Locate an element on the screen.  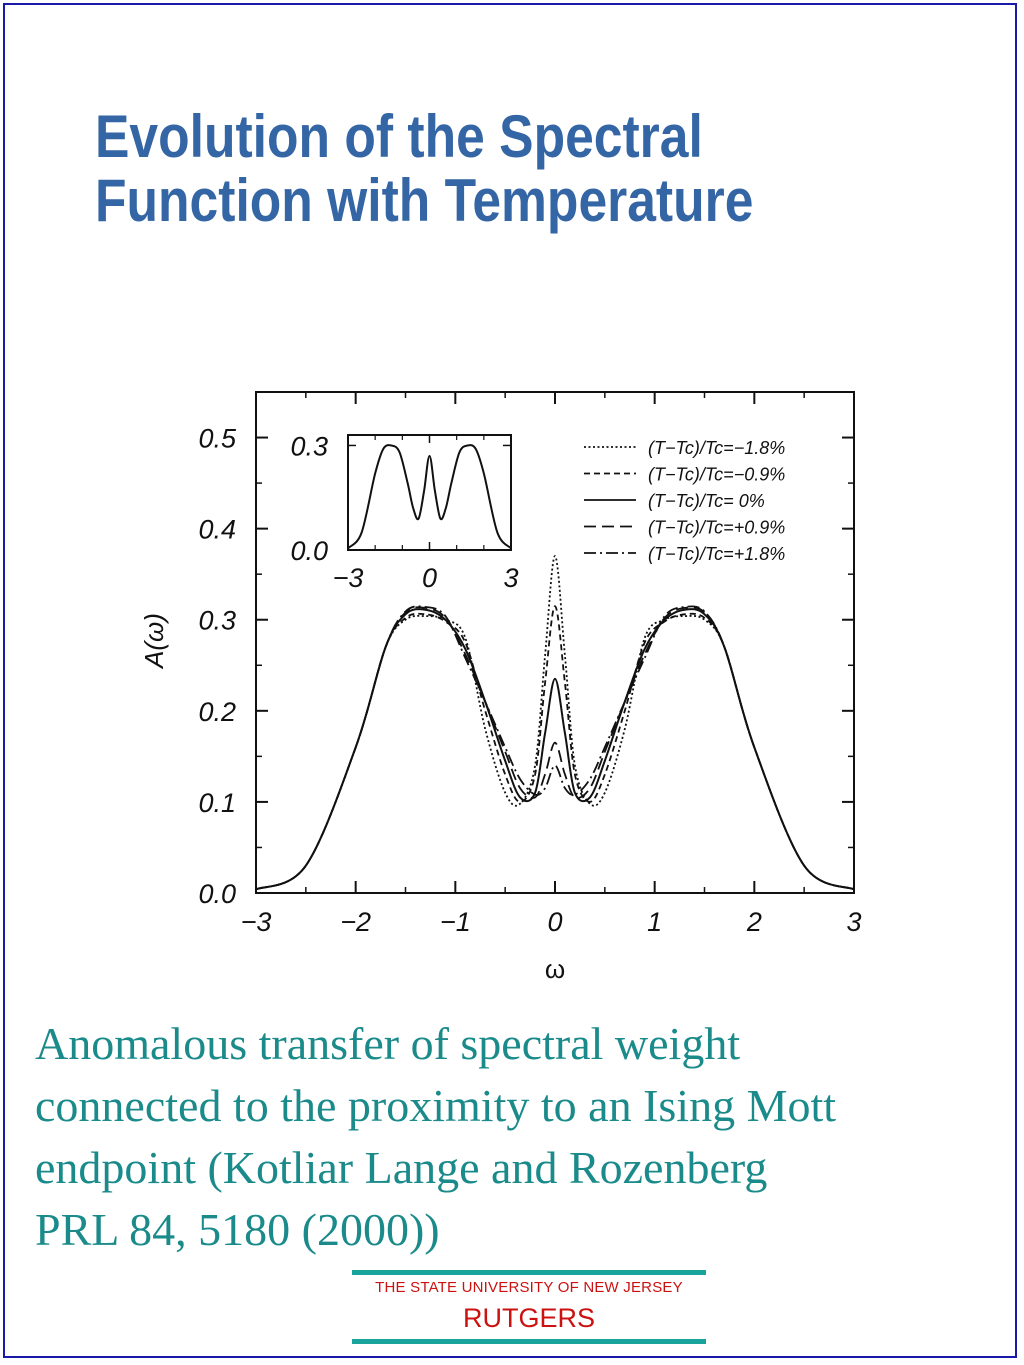
legend-label-1: (T−Tc)/Tc=−1.8% is located at coordinates (716, 448).